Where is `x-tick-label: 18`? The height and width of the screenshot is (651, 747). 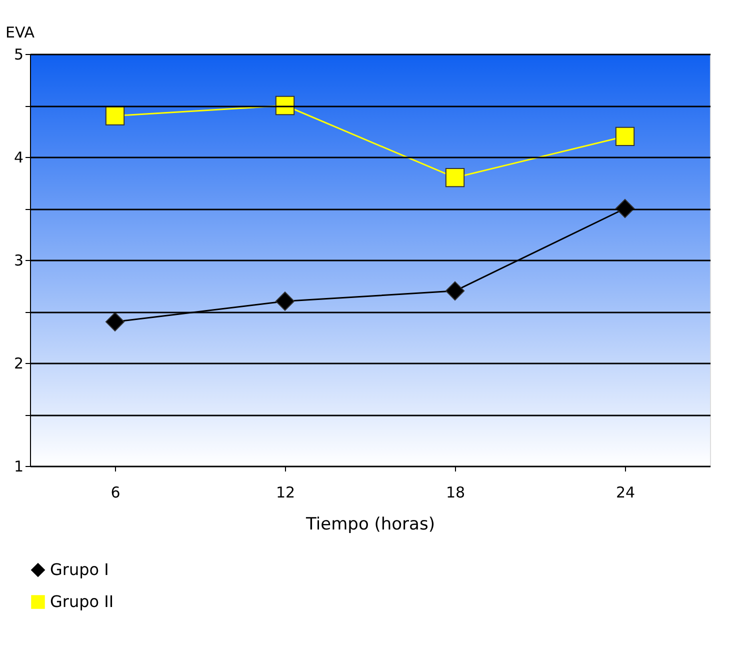
x-tick-label: 18 is located at coordinates (456, 493).